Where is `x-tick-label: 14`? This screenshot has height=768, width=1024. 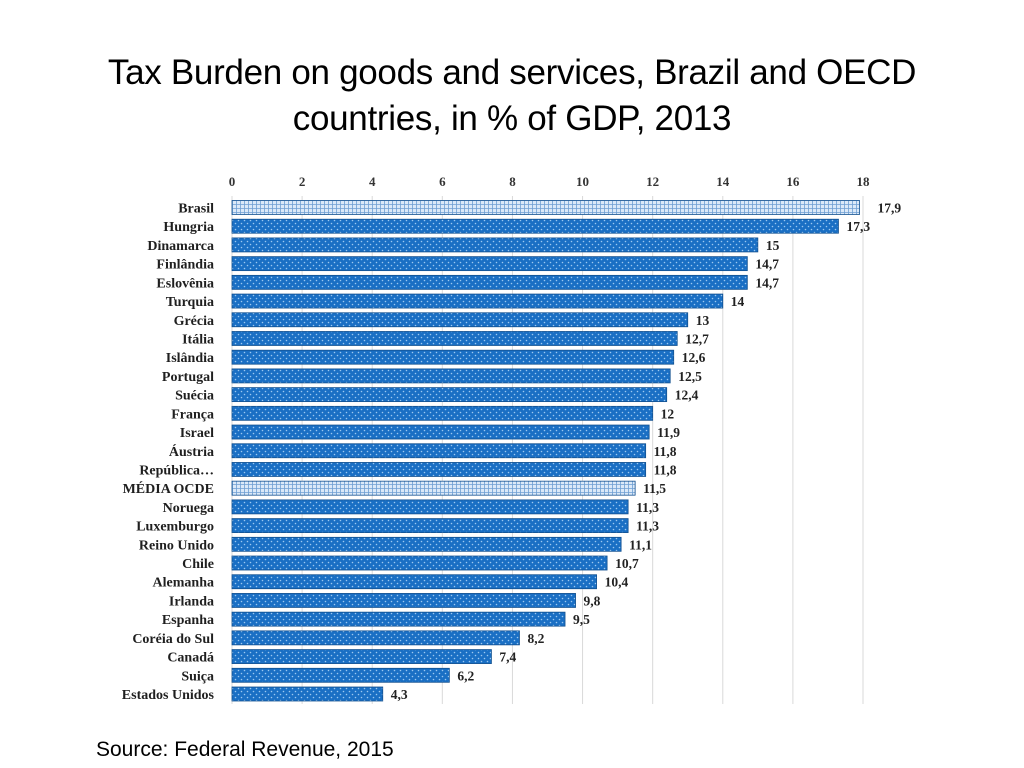
x-tick-label: 14 is located at coordinates (723, 181).